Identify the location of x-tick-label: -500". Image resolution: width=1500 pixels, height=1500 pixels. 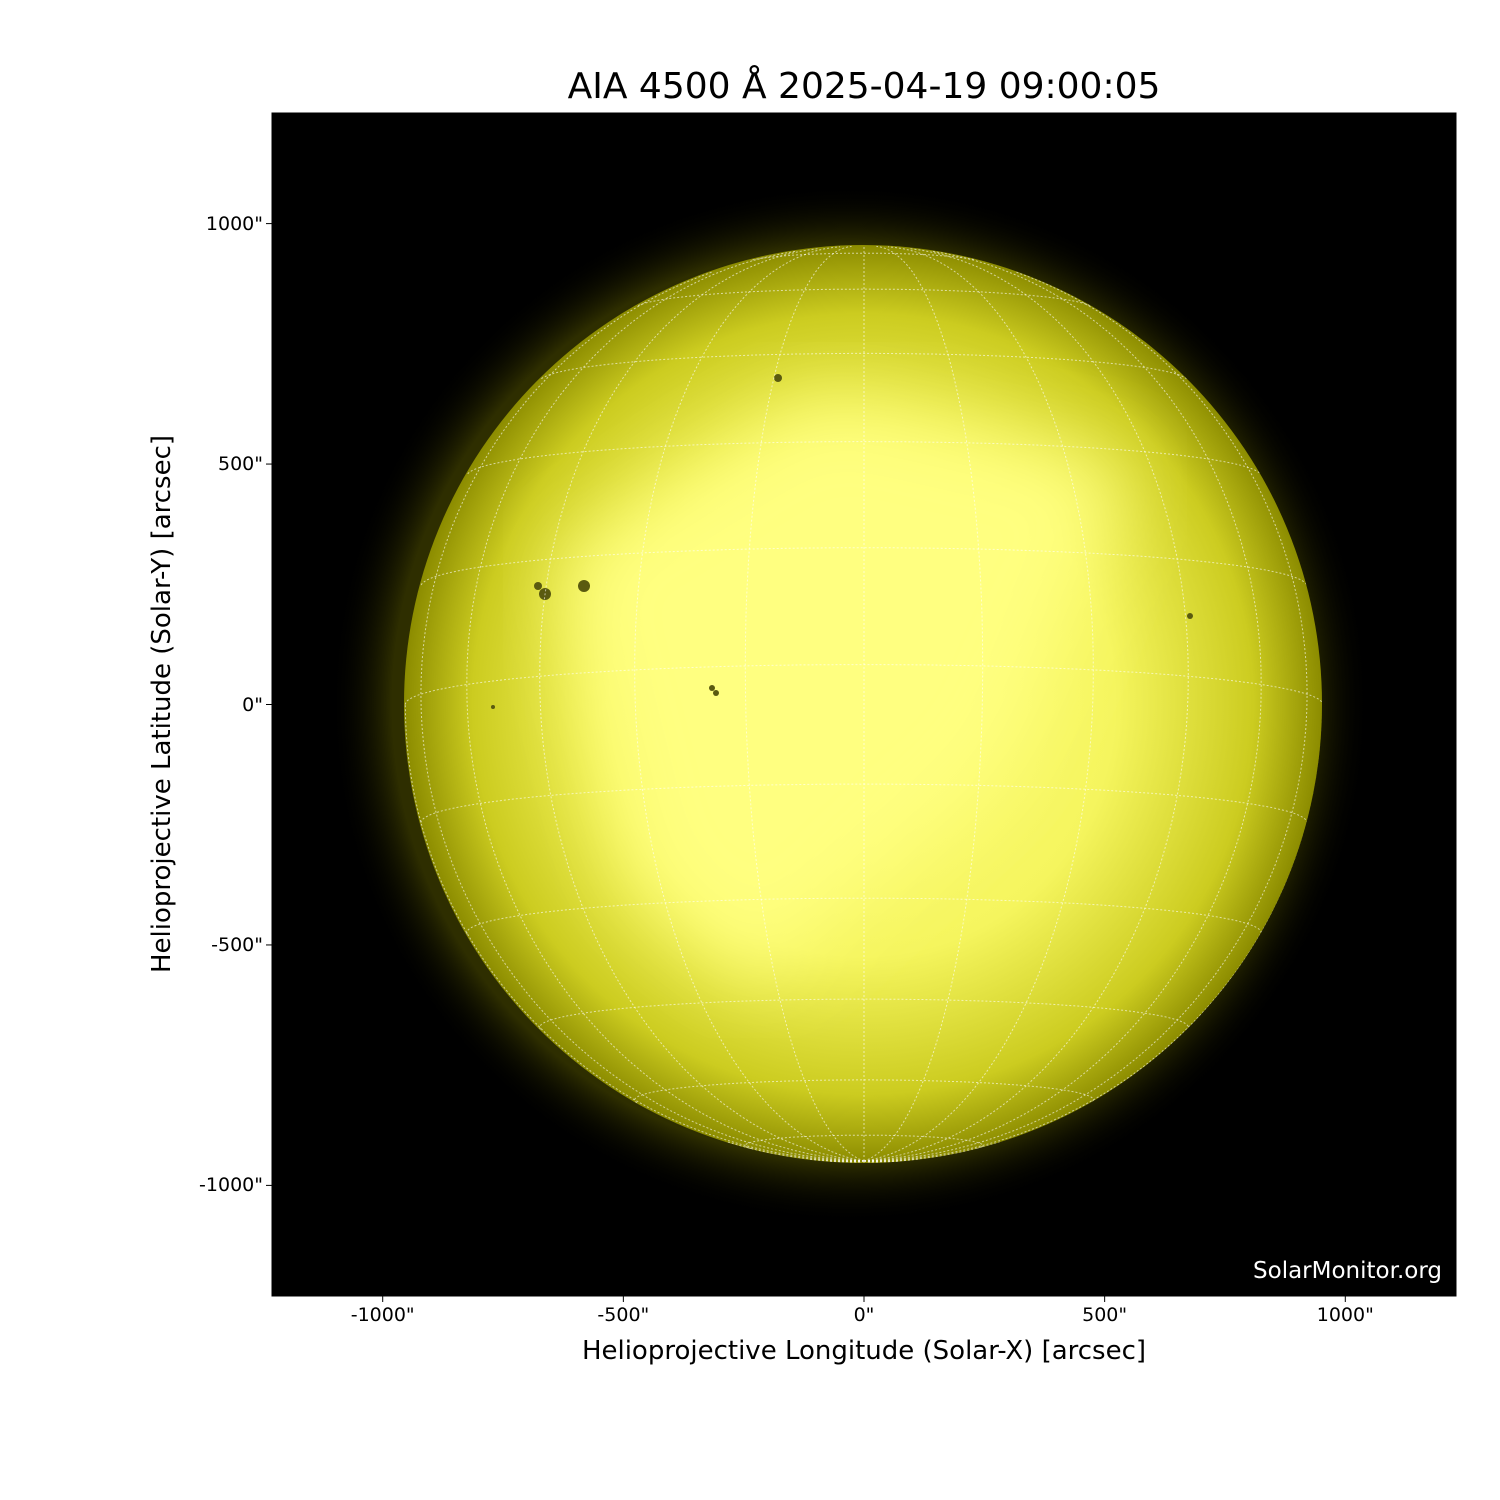
(623, 1315).